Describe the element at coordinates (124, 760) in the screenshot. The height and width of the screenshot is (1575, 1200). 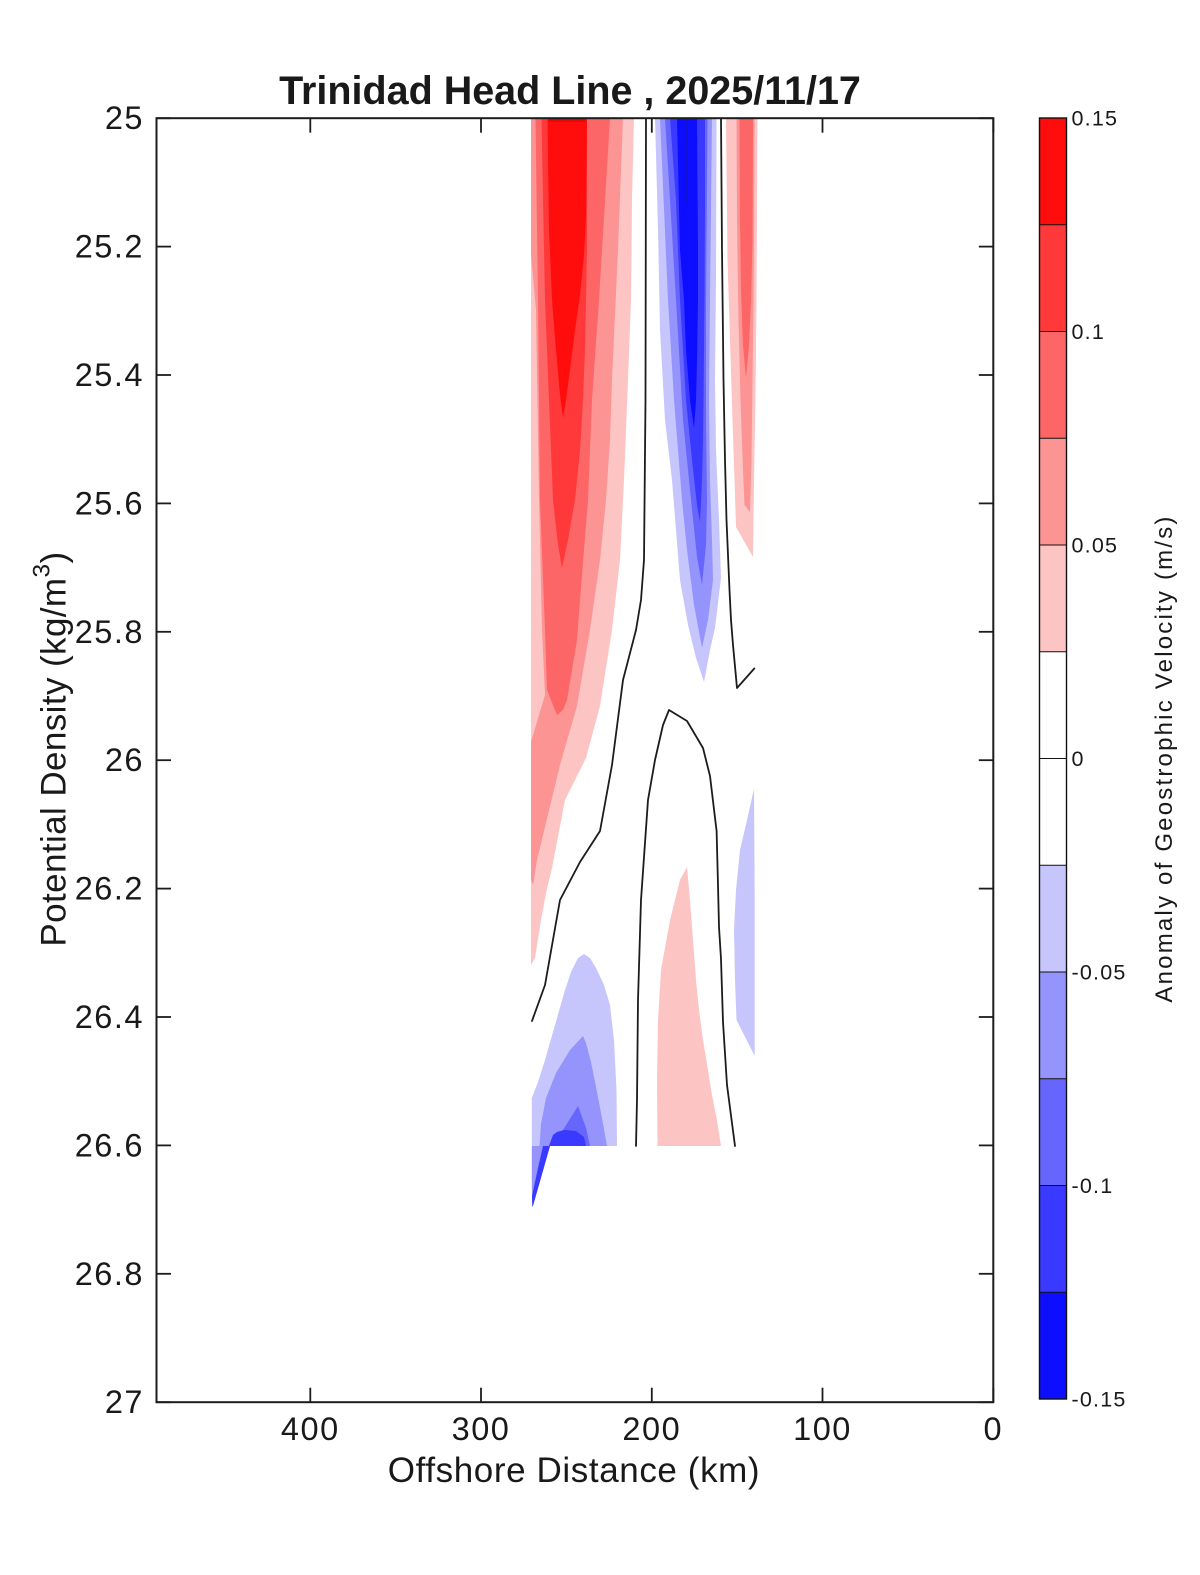
I see `svg-text: 26` at that location.